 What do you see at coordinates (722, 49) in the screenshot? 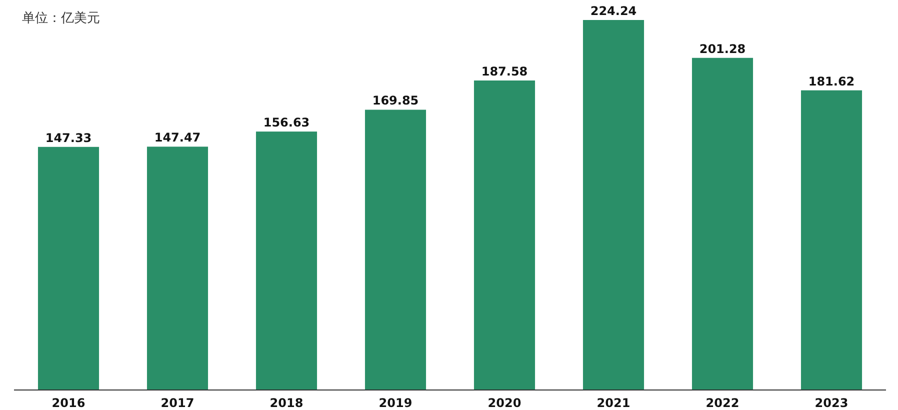
I see `data-label: 201.28` at bounding box center [722, 49].